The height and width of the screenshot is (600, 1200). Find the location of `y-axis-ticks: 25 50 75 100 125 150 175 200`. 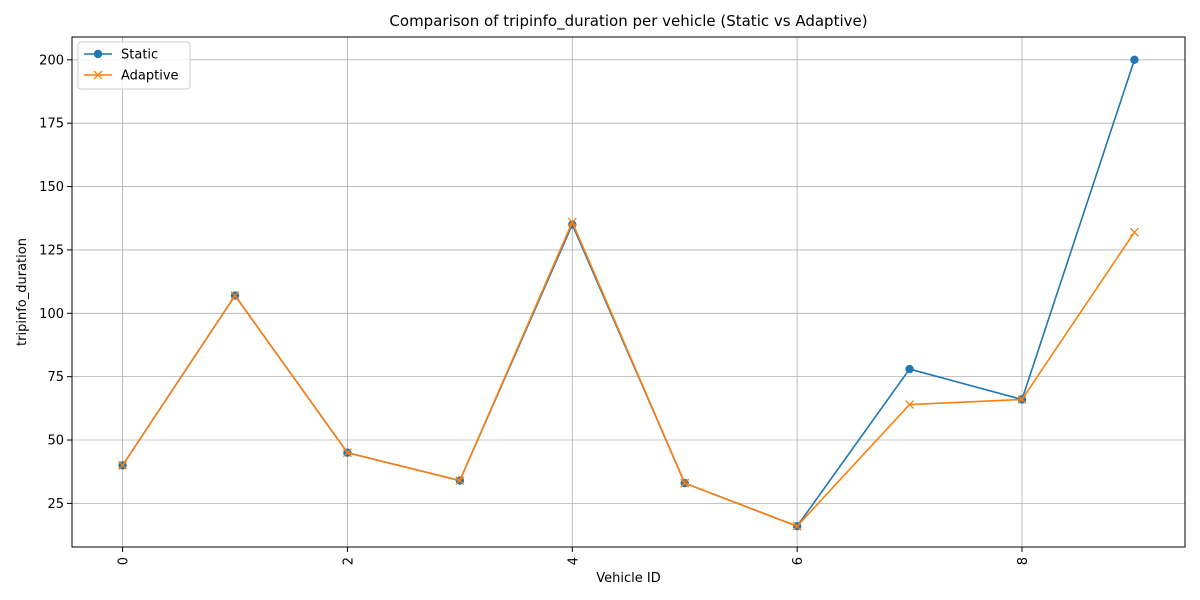

y-axis-ticks: 25 50 75 100 125 150 175 200 is located at coordinates (55, 282).